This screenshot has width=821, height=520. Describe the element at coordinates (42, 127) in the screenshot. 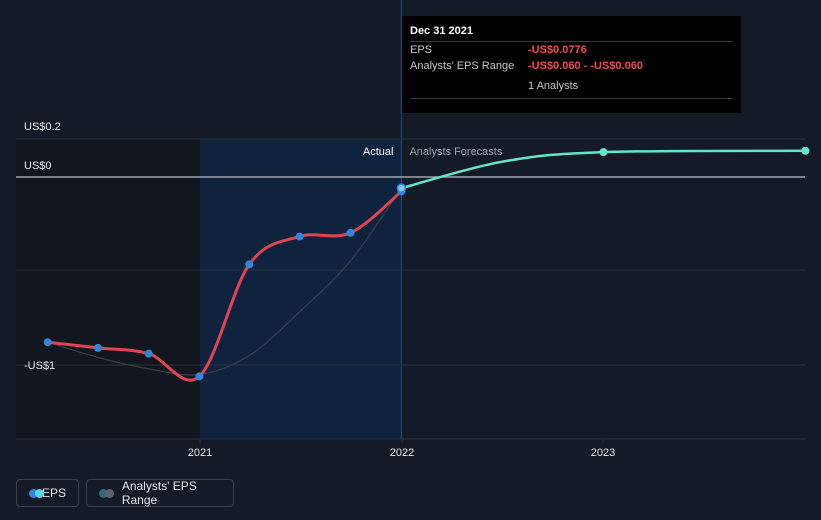

I see `y-tick-label-0: US$0.2` at that location.